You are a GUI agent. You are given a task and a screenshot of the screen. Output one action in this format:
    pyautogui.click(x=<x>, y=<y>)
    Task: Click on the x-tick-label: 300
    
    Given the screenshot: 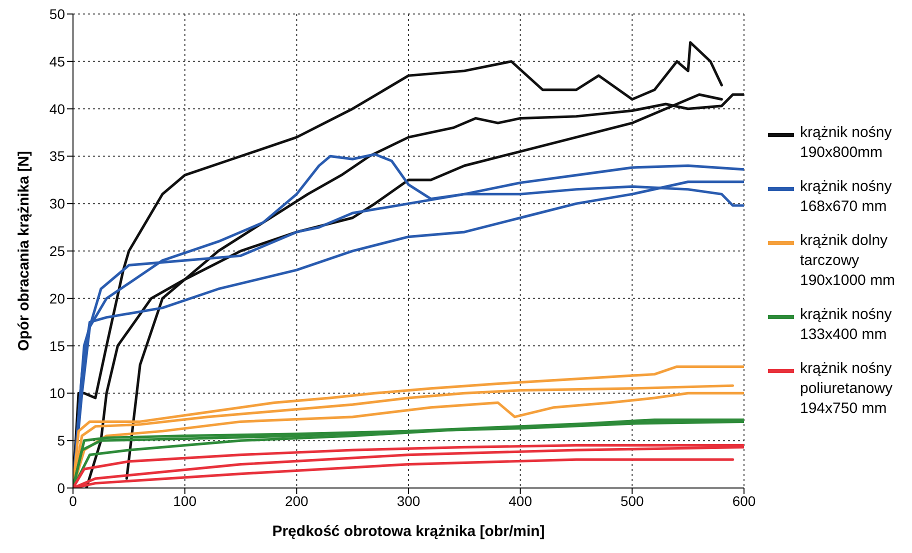 What is the action you would take?
    pyautogui.click(x=408, y=500)
    